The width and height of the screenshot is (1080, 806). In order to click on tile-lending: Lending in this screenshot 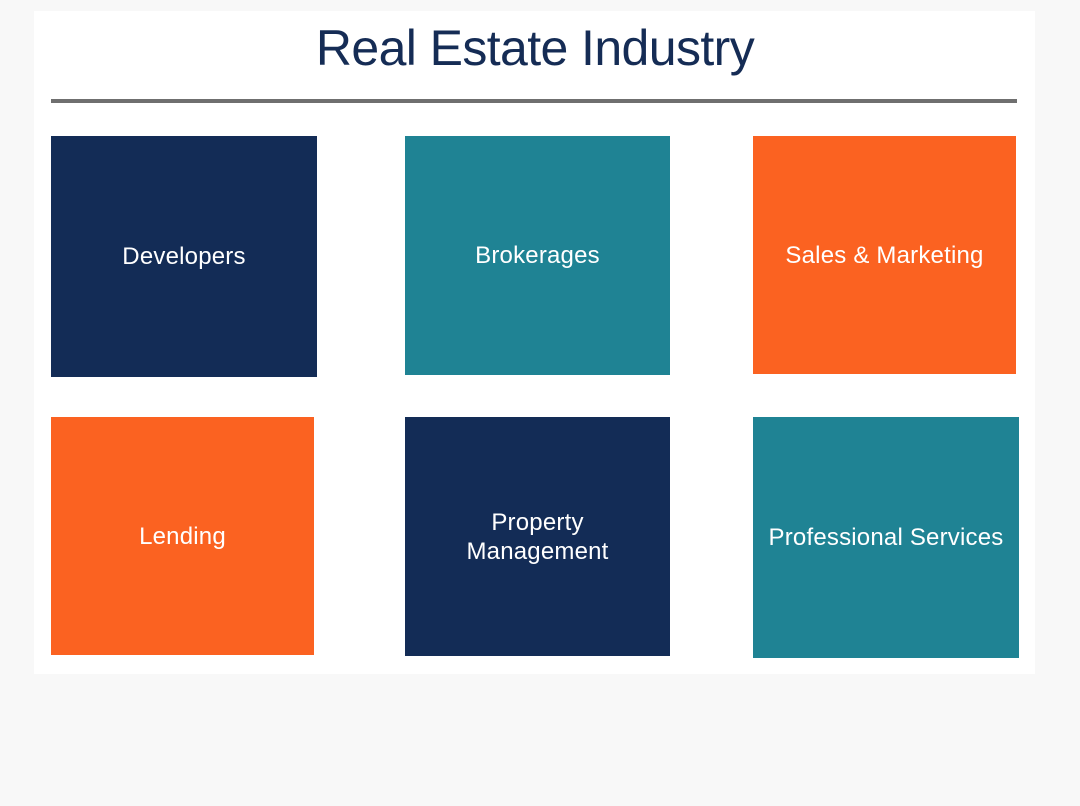, I will do `click(182, 536)`.